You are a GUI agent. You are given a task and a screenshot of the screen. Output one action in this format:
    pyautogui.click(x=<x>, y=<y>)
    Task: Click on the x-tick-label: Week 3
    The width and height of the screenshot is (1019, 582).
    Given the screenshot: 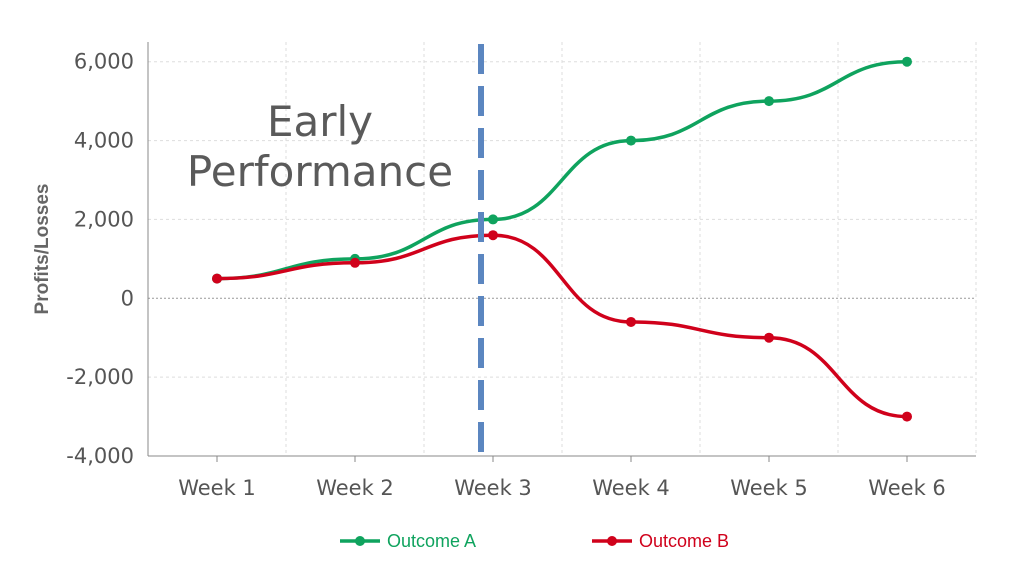 What is the action you would take?
    pyautogui.click(x=493, y=488)
    